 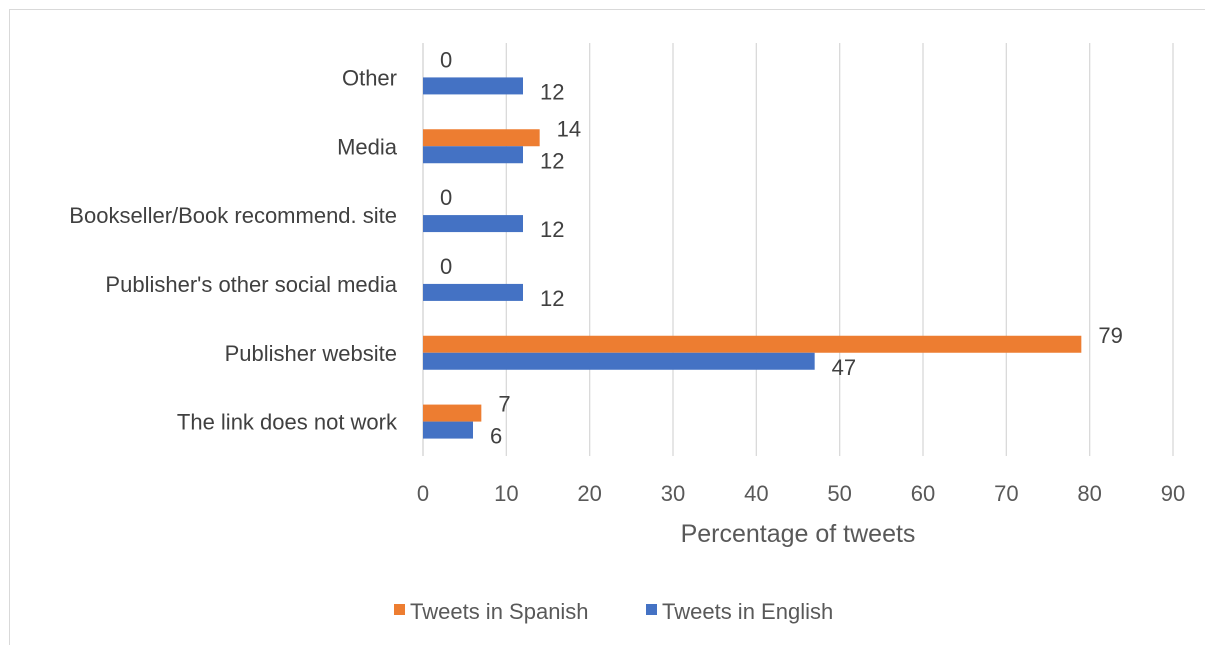 I want to click on x-tick-label: 0, so click(x=423, y=493).